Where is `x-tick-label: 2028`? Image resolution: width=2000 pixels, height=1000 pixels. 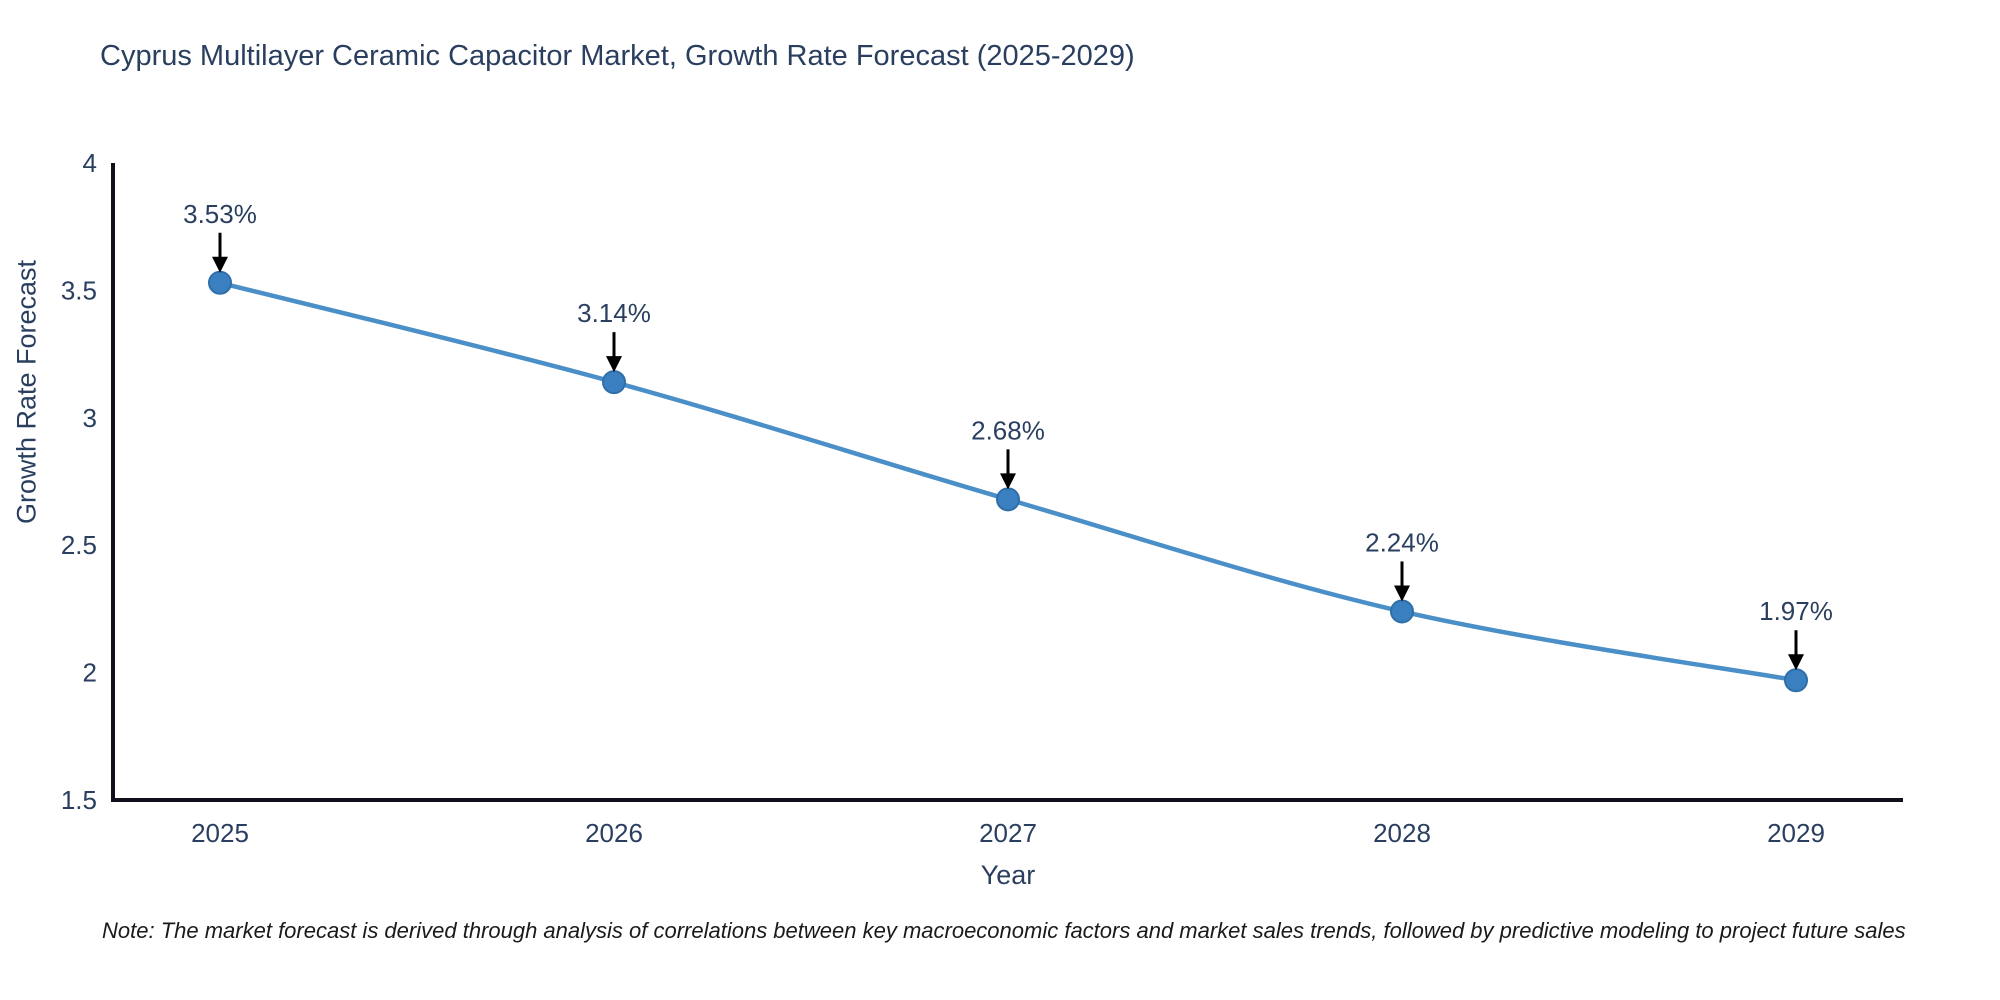 x-tick-label: 2028 is located at coordinates (1402, 833).